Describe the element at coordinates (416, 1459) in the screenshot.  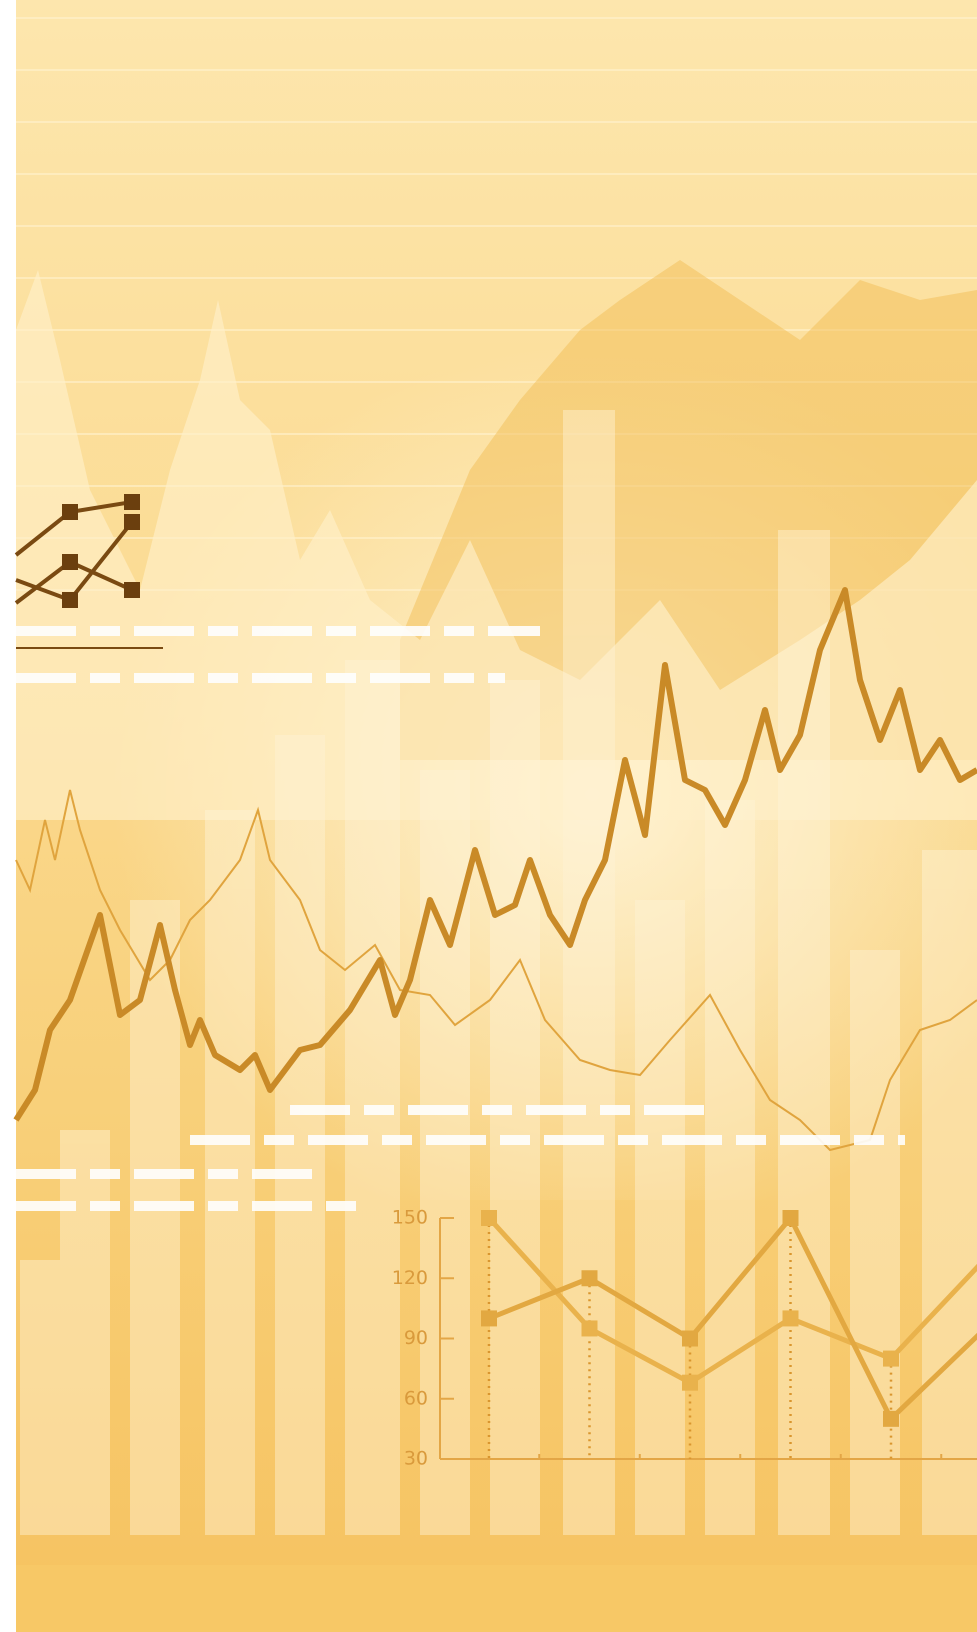
I see `y-tick-label: 30` at that location.